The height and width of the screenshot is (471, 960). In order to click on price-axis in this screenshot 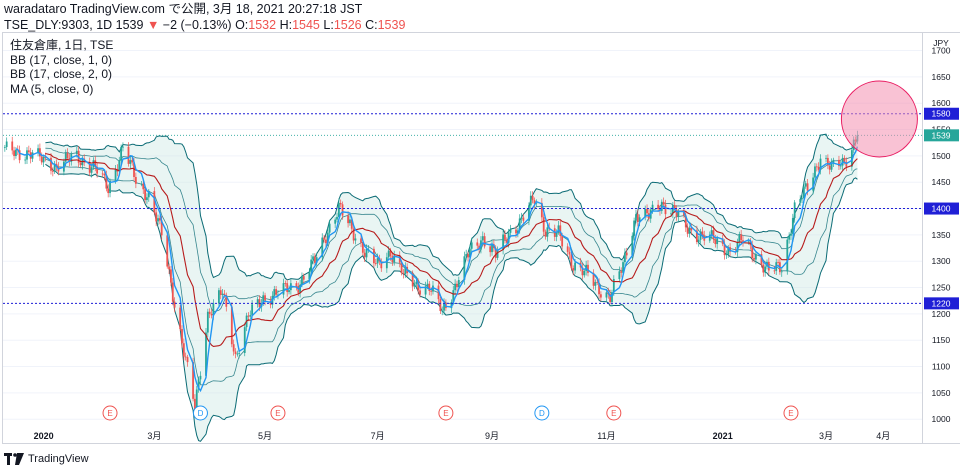, I will do `click(941, 238)`.